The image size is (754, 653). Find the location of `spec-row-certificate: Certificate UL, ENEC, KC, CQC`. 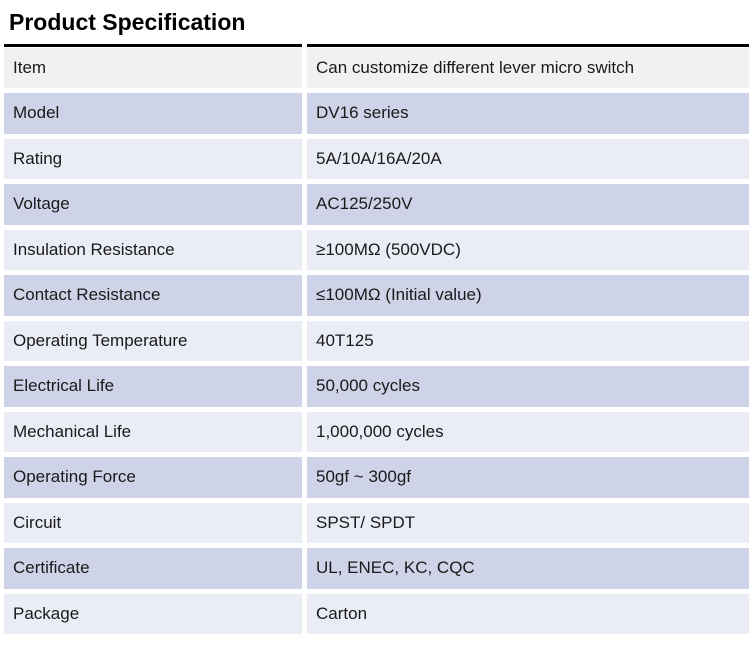

spec-row-certificate: Certificate UL, ENEC, KC, CQC is located at coordinates (376, 568).